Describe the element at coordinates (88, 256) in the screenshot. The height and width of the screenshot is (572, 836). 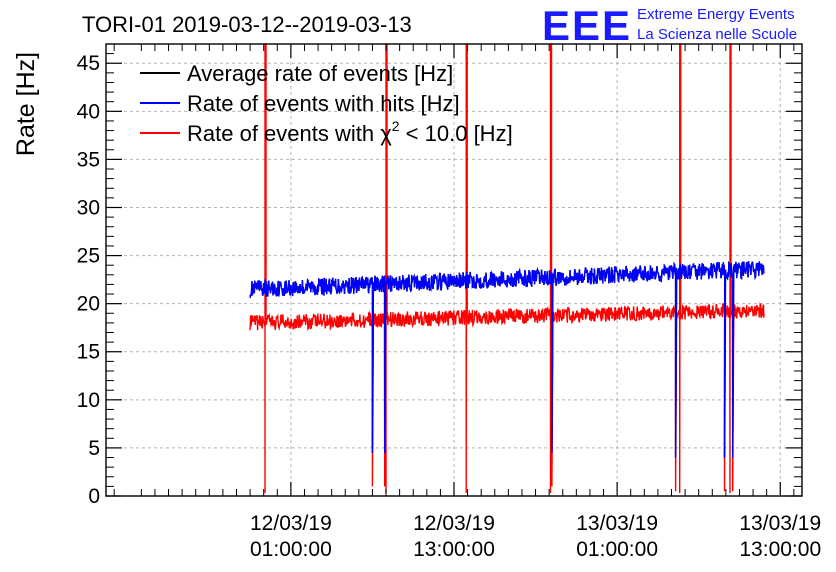
I see `y-tick-label: 25` at that location.